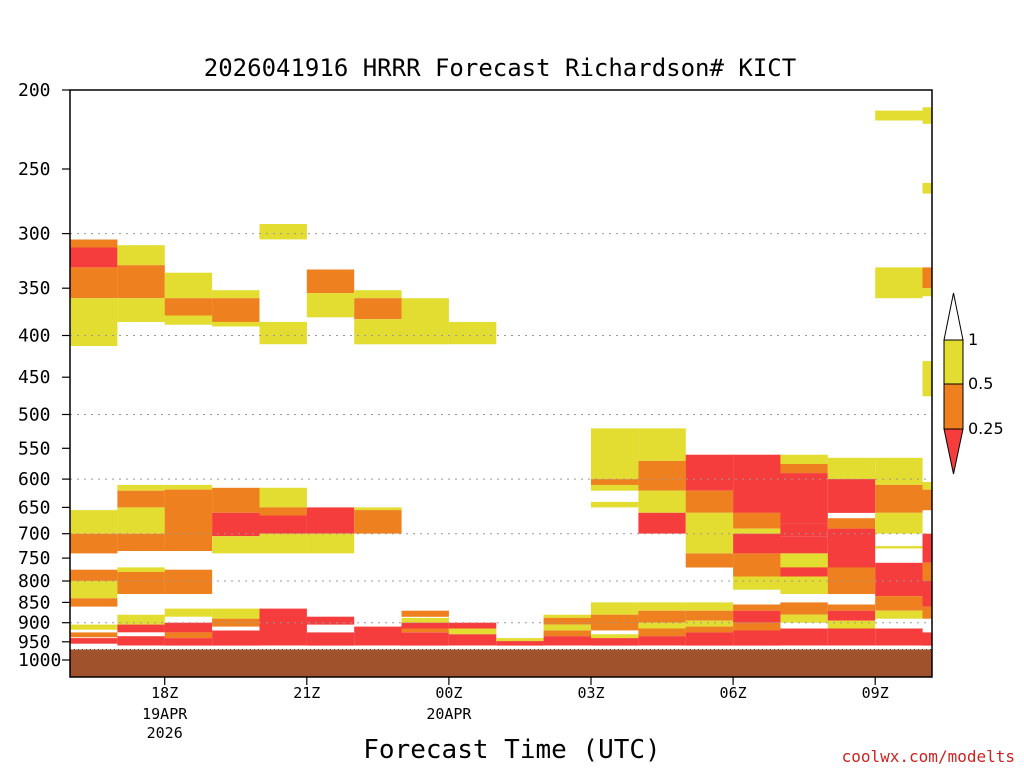  What do you see at coordinates (34, 534) in the screenshot?
I see `y-tick-label: 700` at bounding box center [34, 534].